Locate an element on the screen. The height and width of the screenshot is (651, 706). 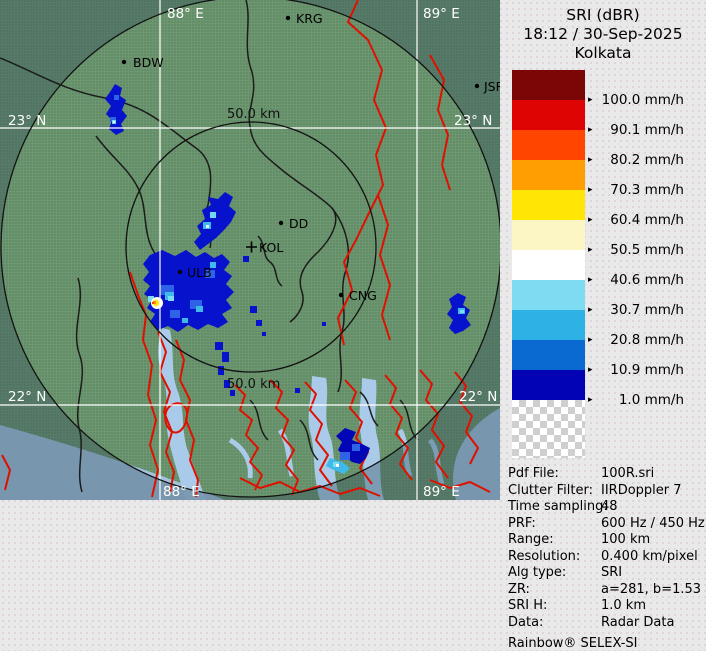
city-label: ULB is located at coordinates (199, 272).